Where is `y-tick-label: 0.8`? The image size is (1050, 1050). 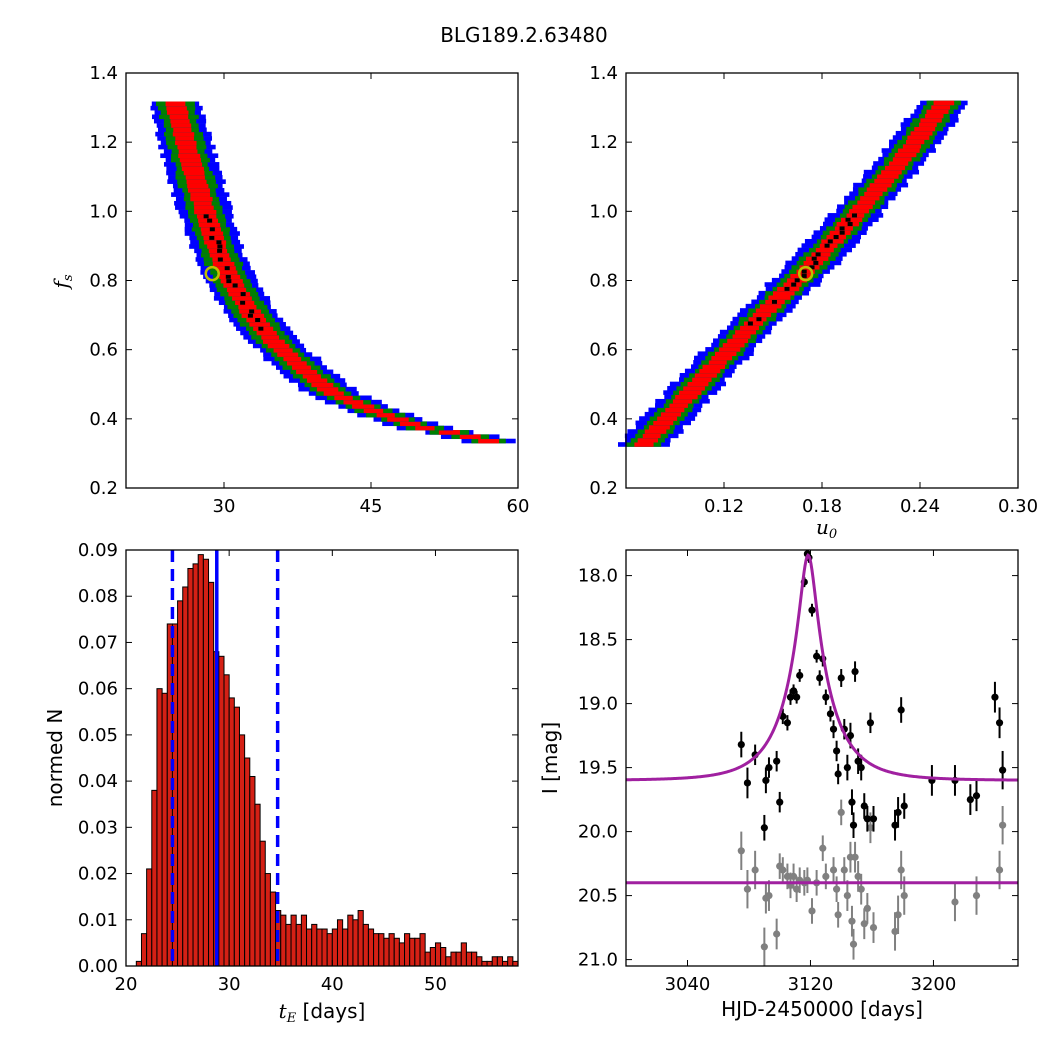 y-tick-label: 0.8 is located at coordinates (103, 281).